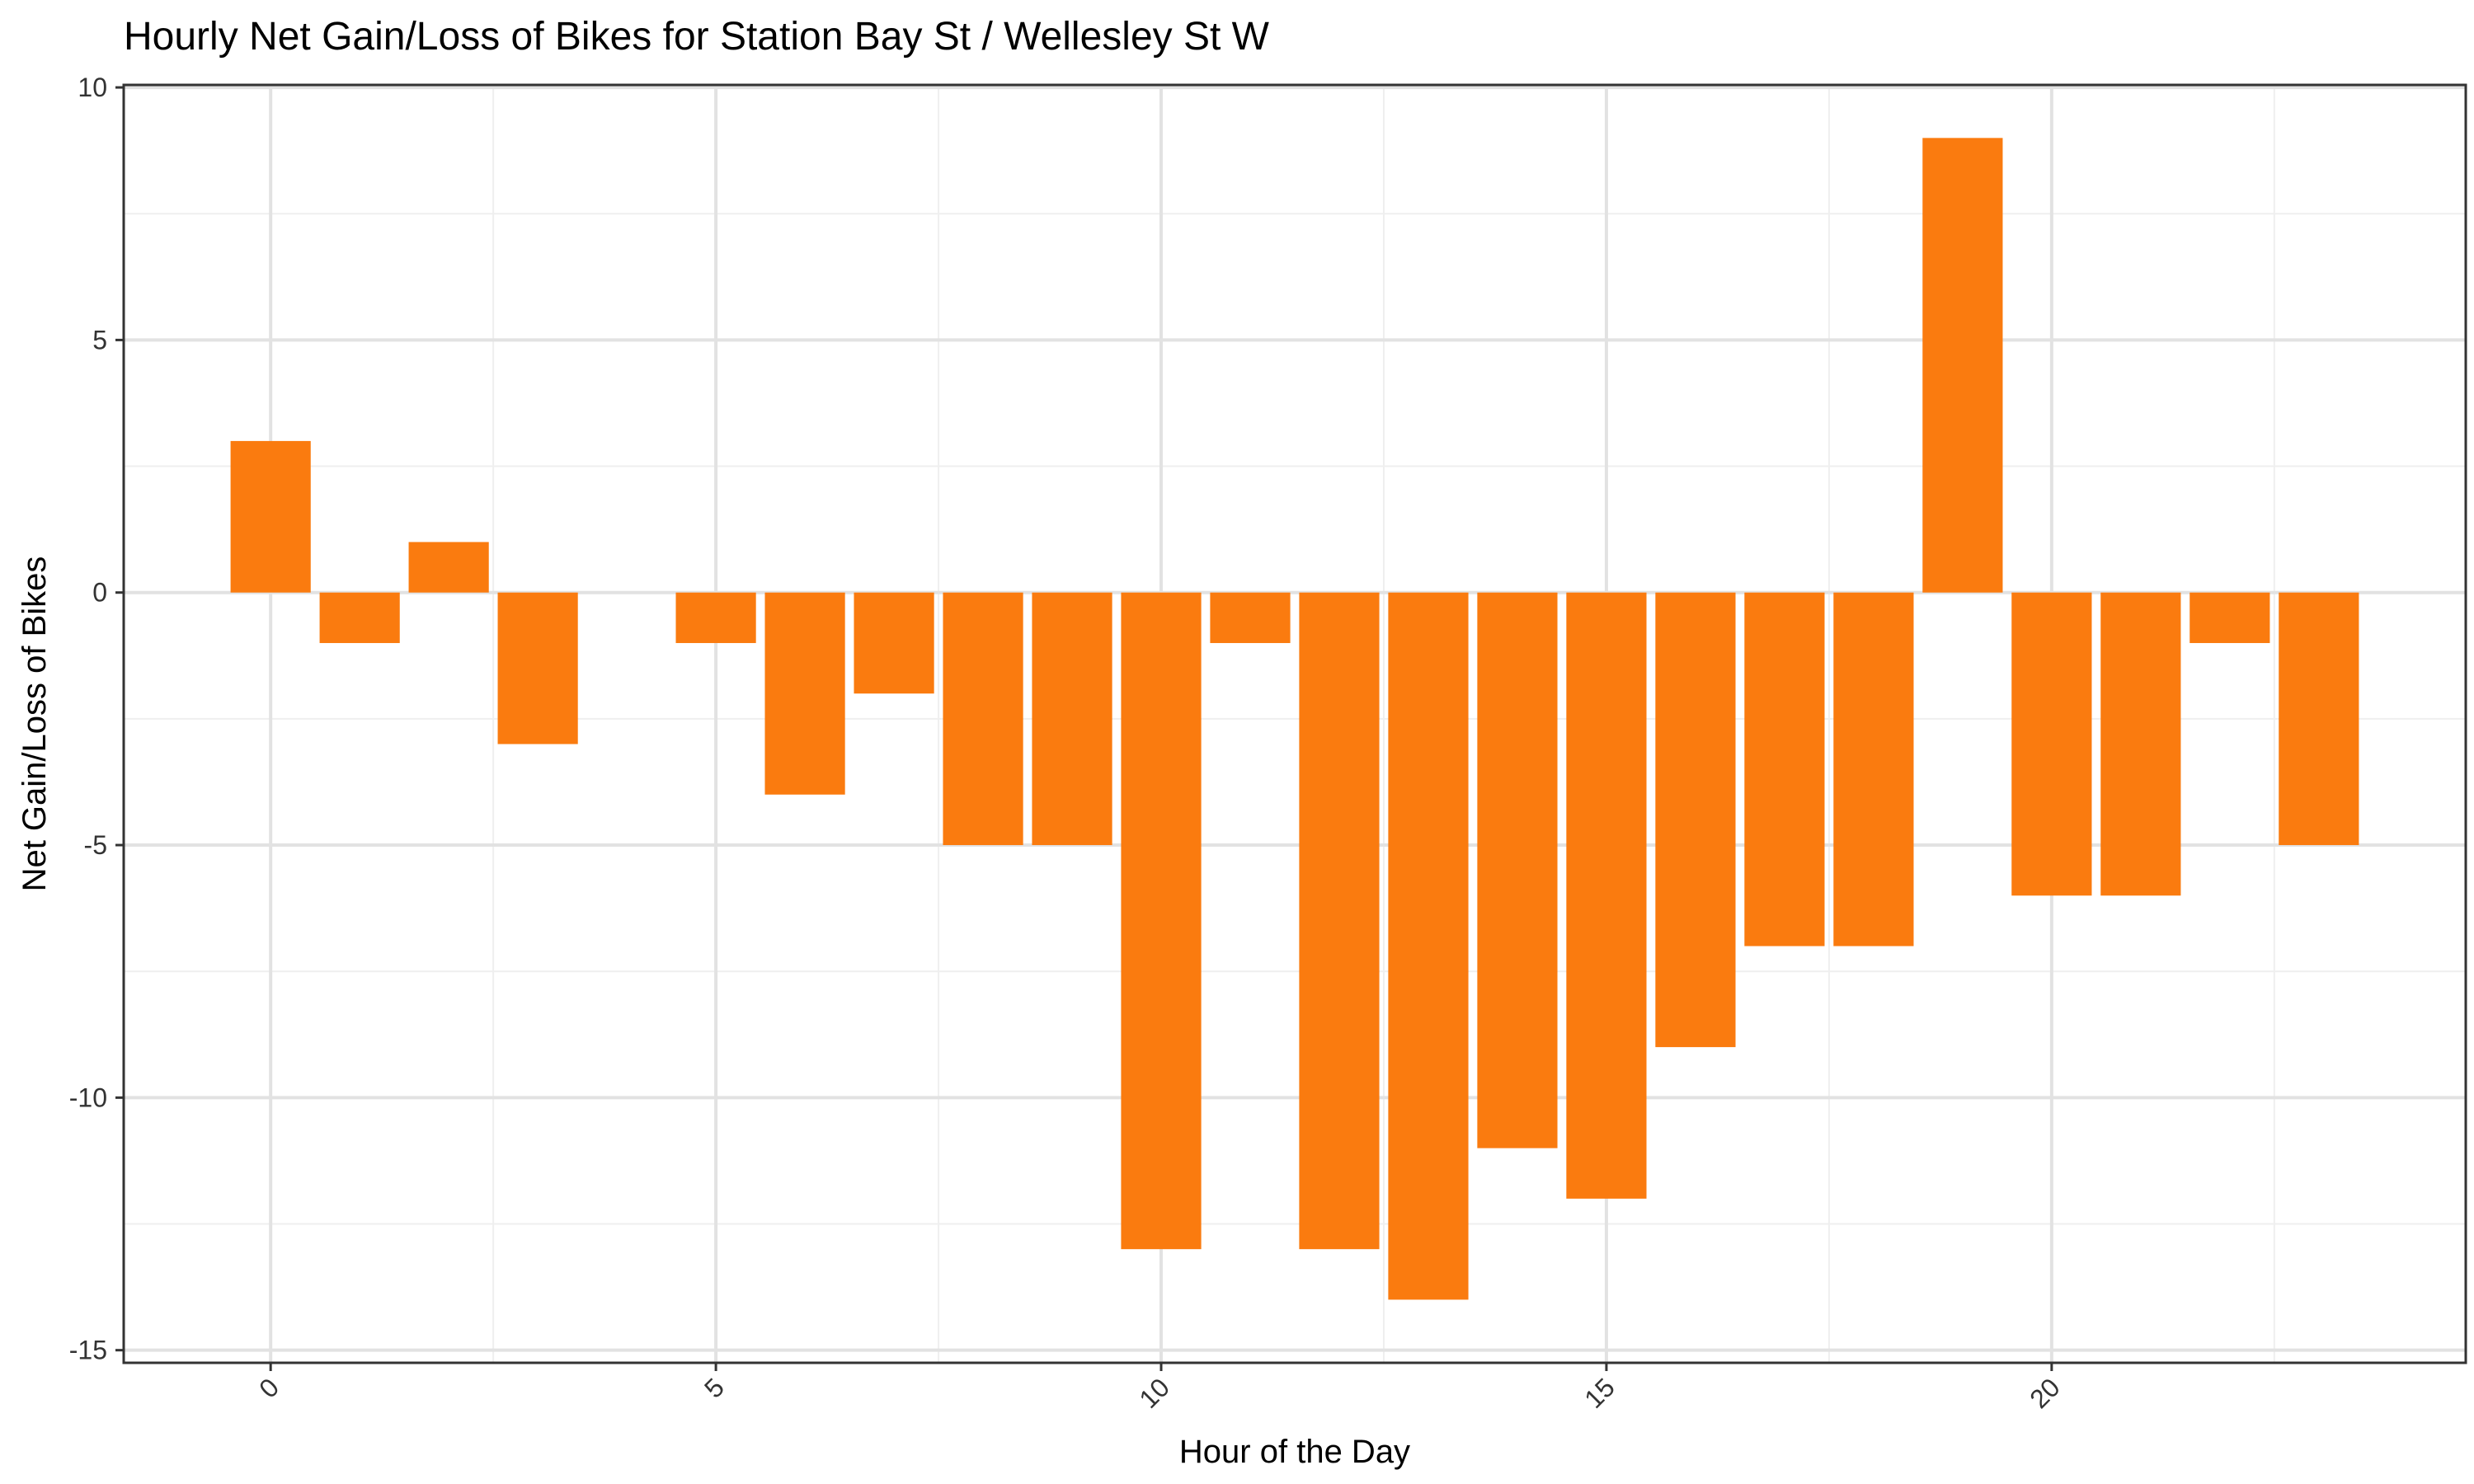 The width and height of the screenshot is (2474, 1484). I want to click on y-tick-label: -10, so click(88, 1097).